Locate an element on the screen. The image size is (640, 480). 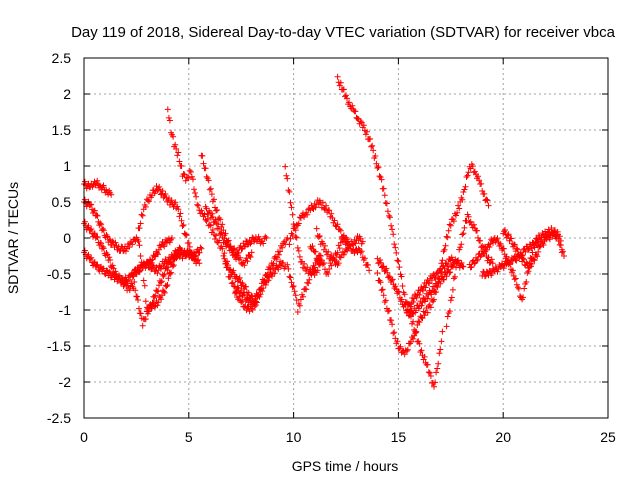
y-tick-label: 2.5 is located at coordinates (62, 58).